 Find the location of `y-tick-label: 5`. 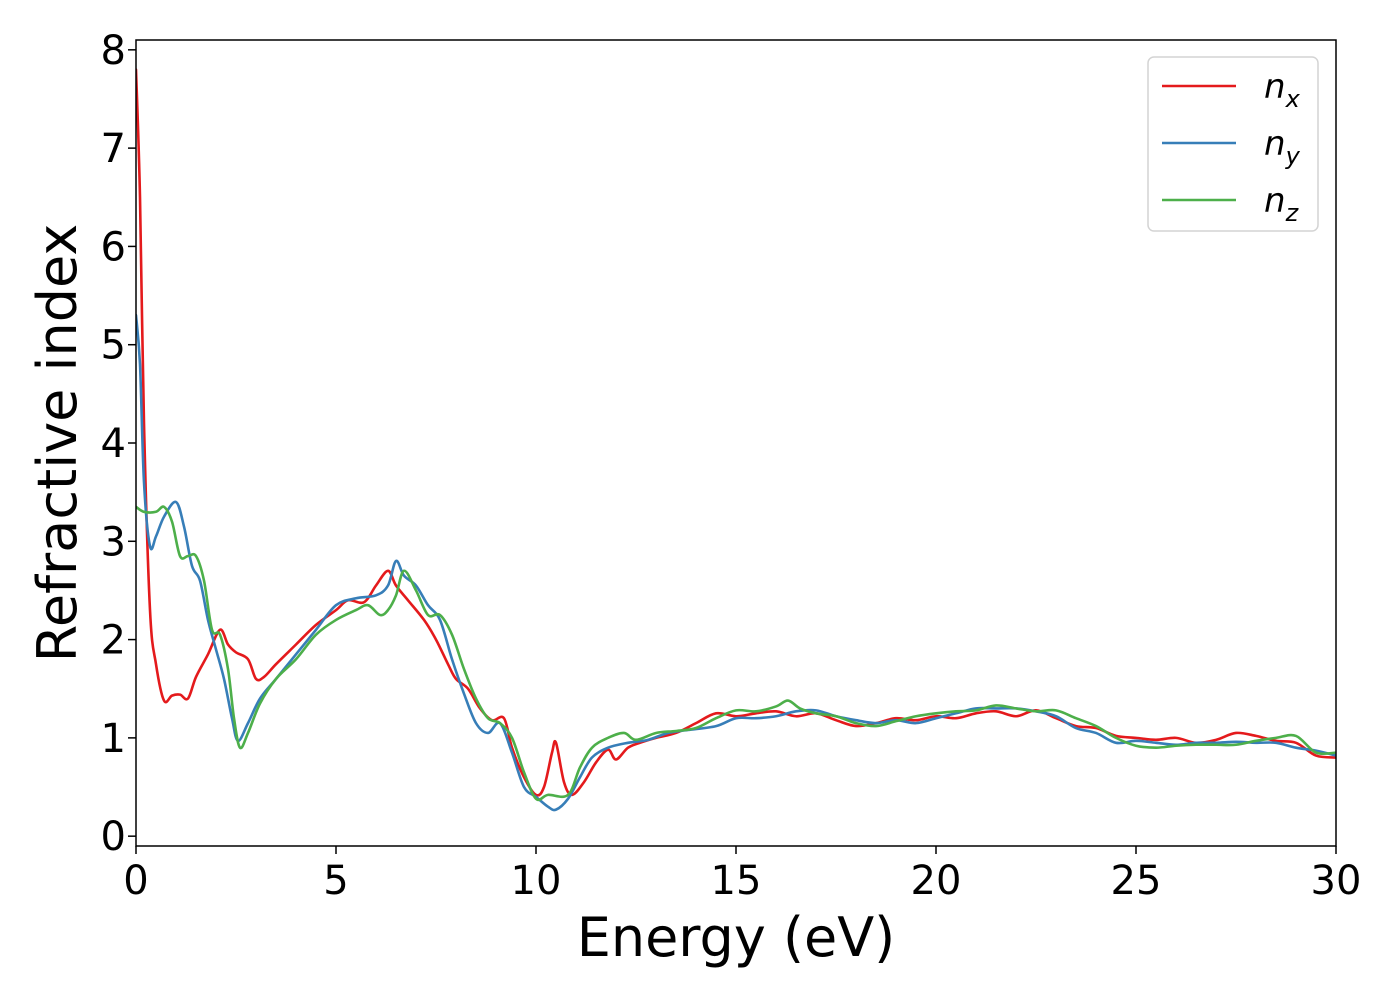

y-tick-label: 5 is located at coordinates (113, 346).